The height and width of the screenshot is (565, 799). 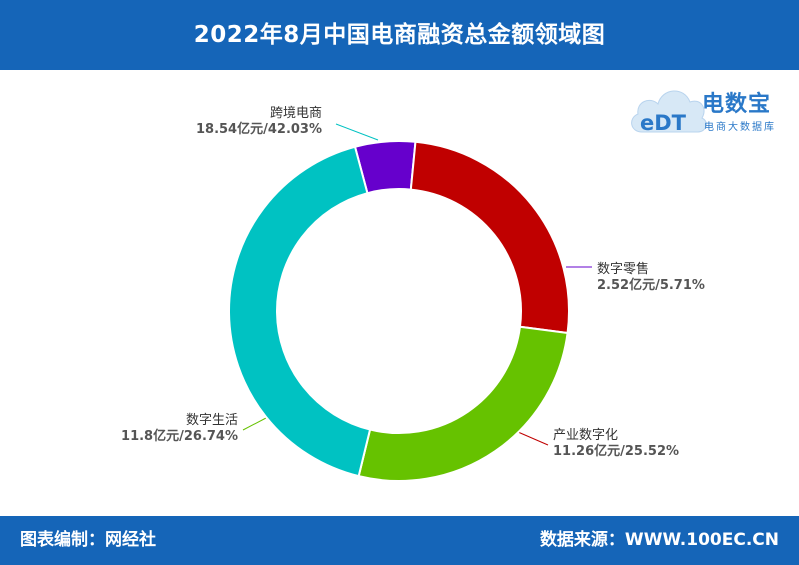 What do you see at coordinates (296, 113) in the screenshot?
I see `slice-name-label-4: 跨境电商` at bounding box center [296, 113].